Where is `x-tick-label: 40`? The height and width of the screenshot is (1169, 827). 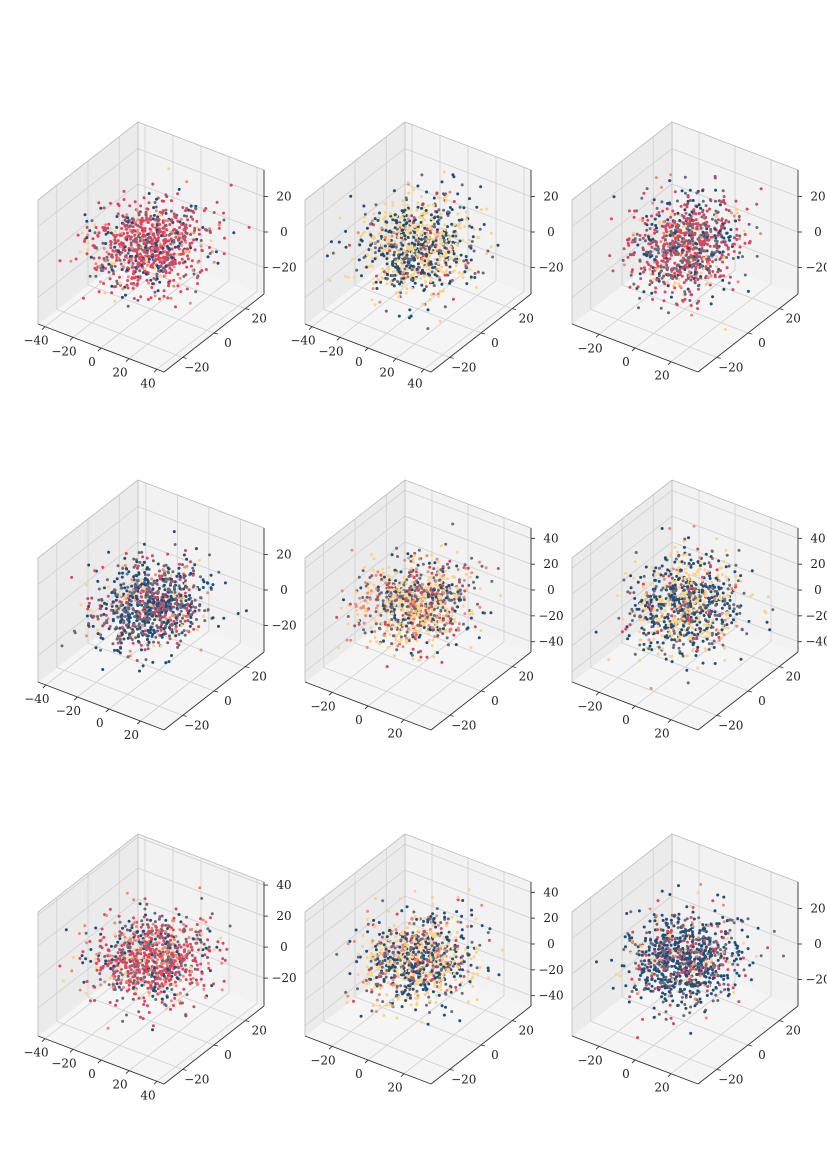
x-tick-label: 40 is located at coordinates (414, 383).